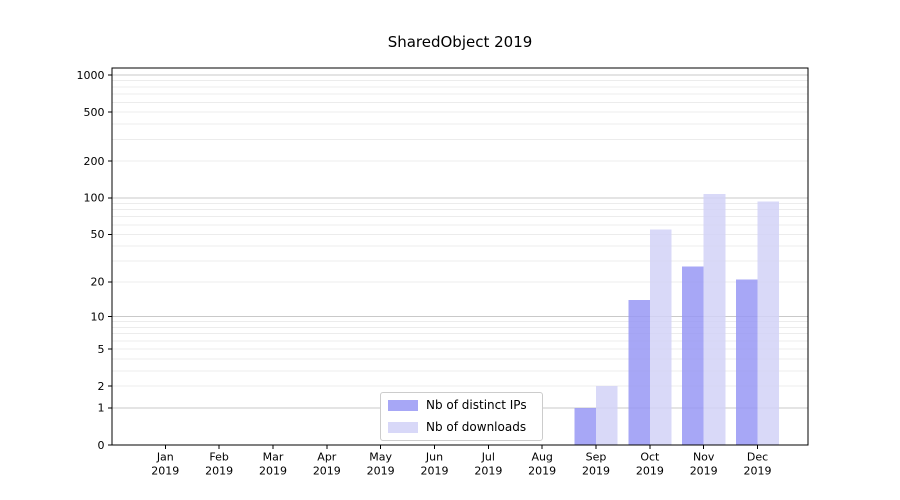  What do you see at coordinates (693, 355) in the screenshot?
I see `bar-nov-distinct-ips` at bounding box center [693, 355].